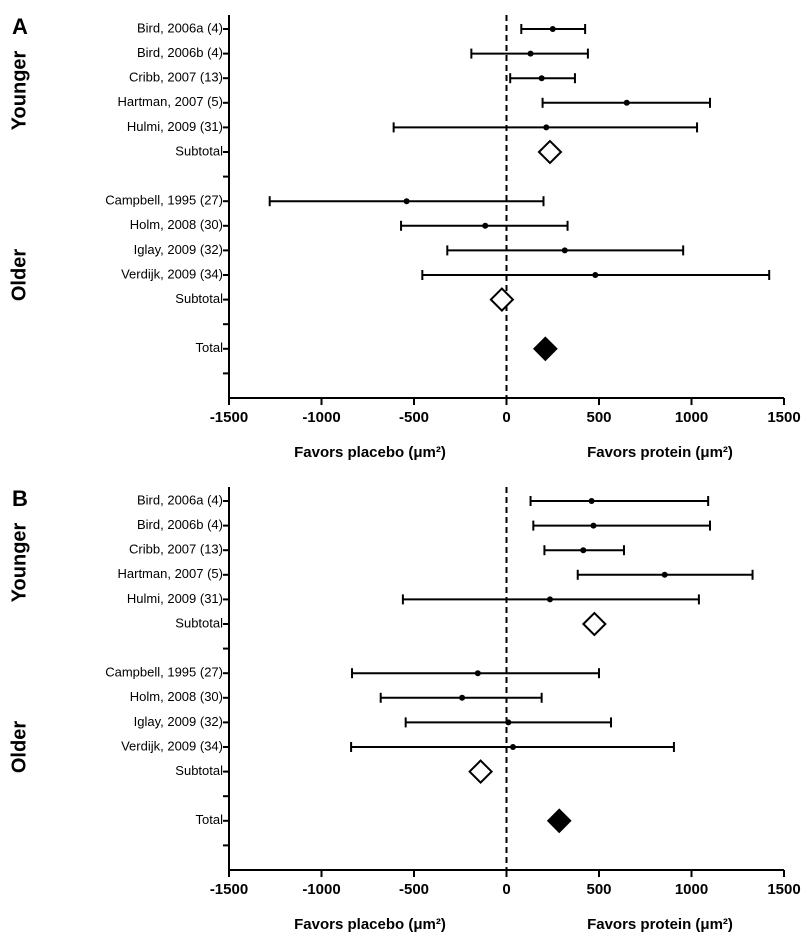 The image size is (808, 932). What do you see at coordinates (20, 26) in the screenshot?
I see `panel-label: A` at bounding box center [20, 26].